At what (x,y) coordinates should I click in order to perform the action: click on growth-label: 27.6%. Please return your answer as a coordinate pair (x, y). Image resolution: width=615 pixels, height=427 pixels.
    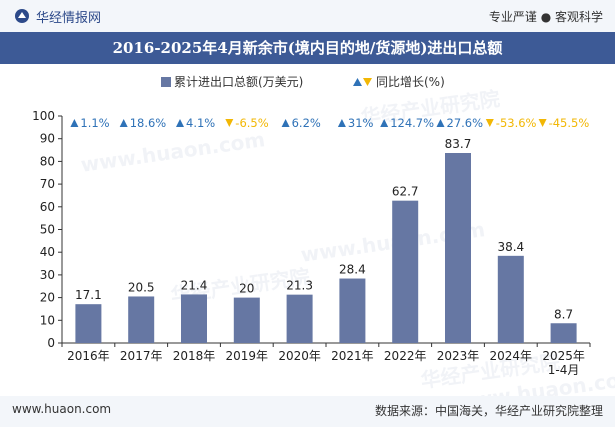
    Looking at the image, I should click on (465, 123).